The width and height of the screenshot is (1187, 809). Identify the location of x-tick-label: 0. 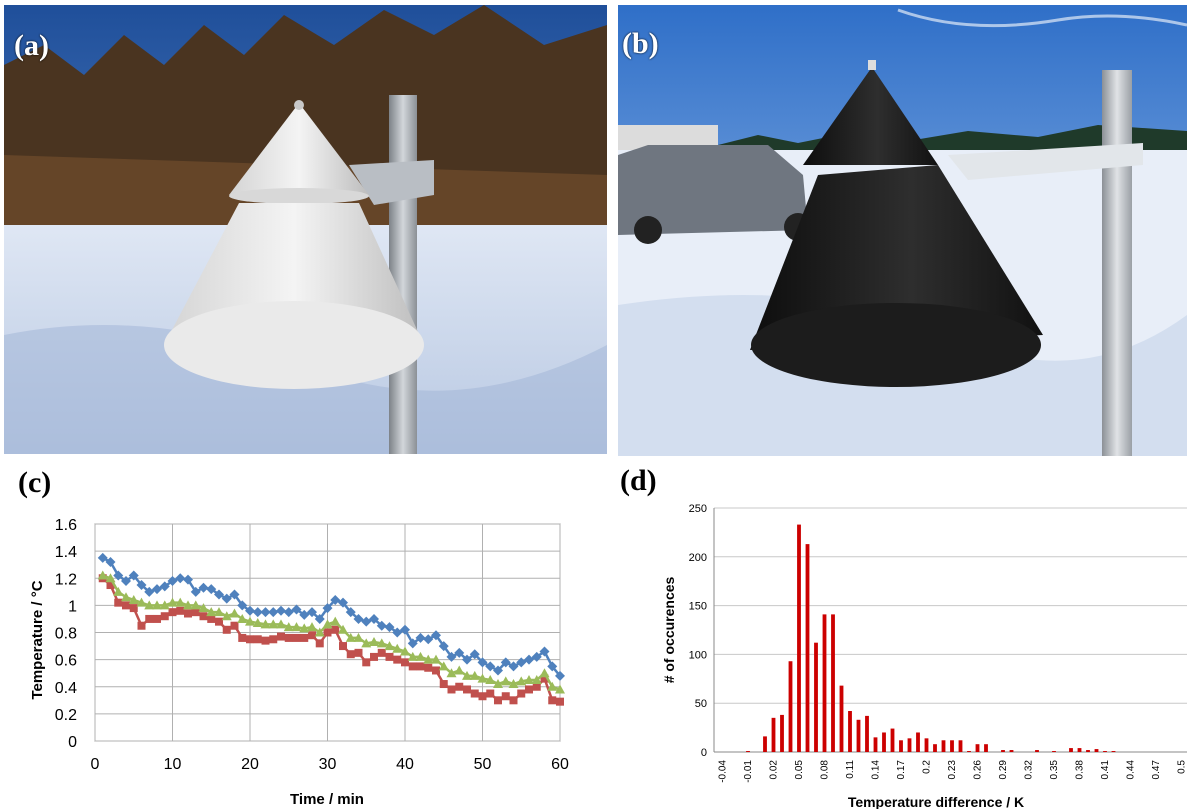
(95, 764).